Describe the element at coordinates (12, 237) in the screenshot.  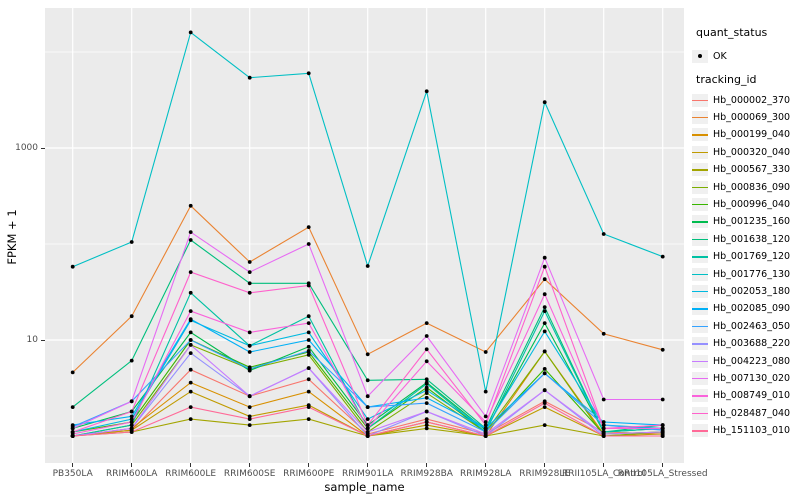
I see `y-axis-title: FPKM + 1` at that location.